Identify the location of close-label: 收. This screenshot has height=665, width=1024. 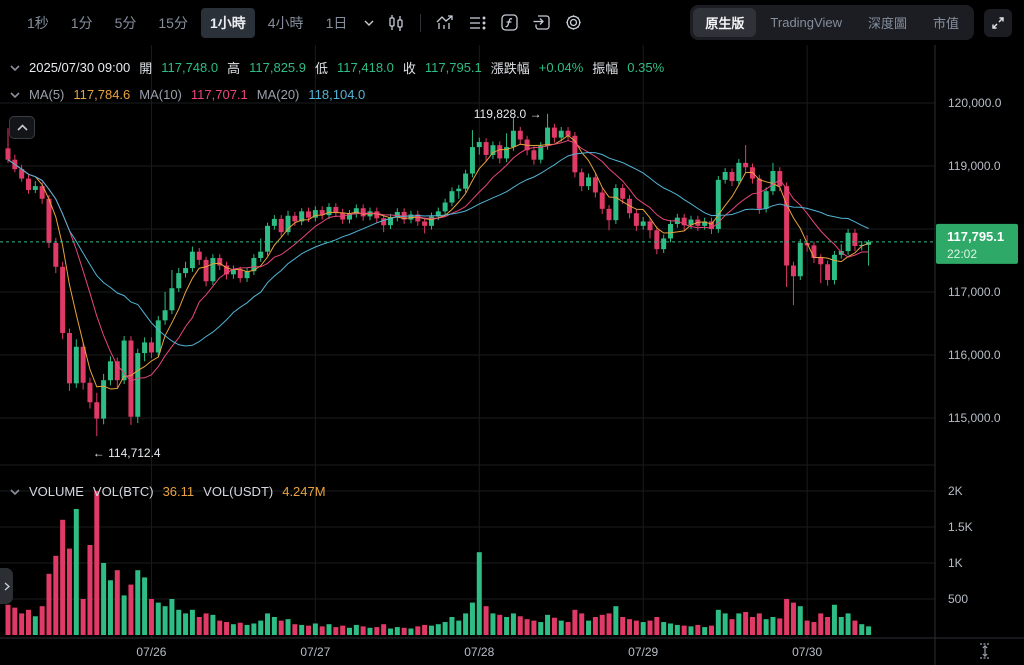
(409, 68).